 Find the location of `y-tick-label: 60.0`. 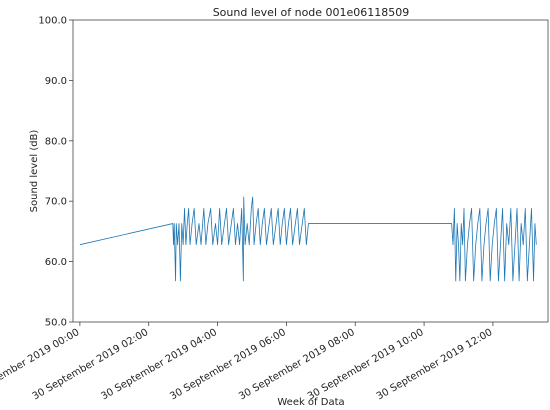

y-tick-label: 60.0 is located at coordinates (56, 262).